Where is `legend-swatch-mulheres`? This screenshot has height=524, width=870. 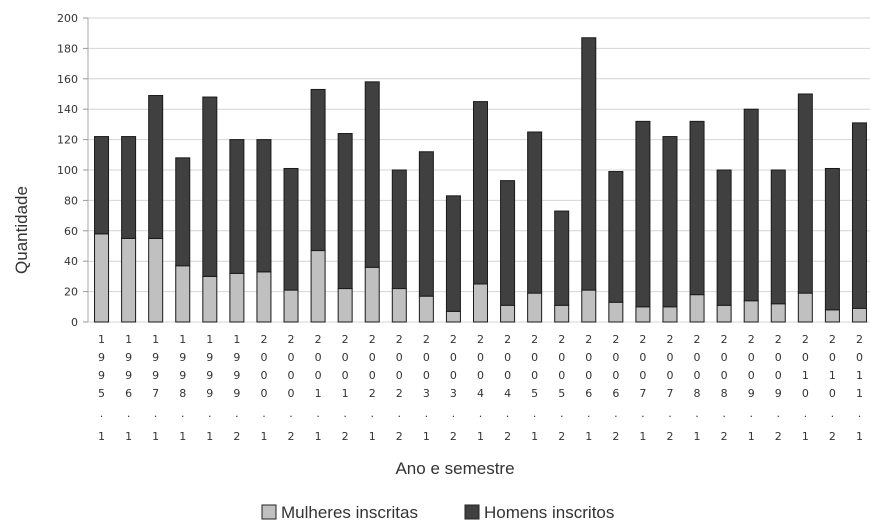
legend-swatch-mulheres is located at coordinates (269, 512).